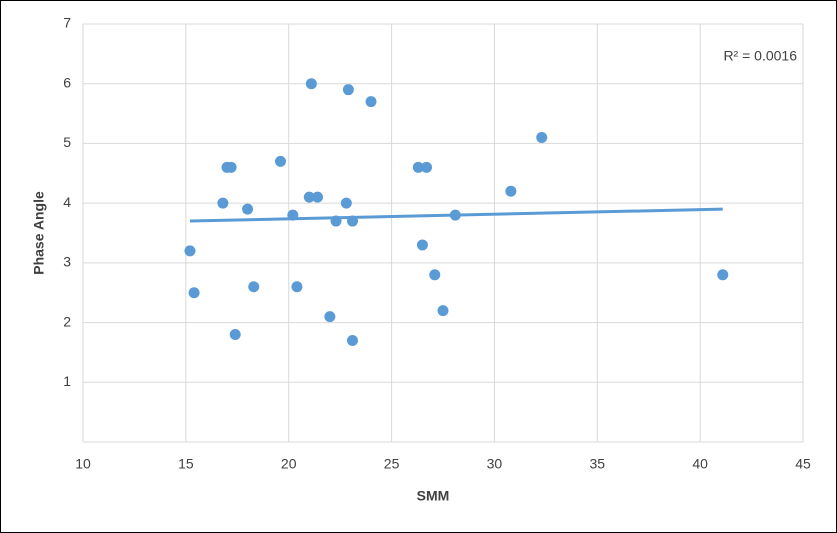 This screenshot has height=533, width=837. Describe the element at coordinates (39, 233) in the screenshot. I see `y-axis-title: Phase Angle` at that location.